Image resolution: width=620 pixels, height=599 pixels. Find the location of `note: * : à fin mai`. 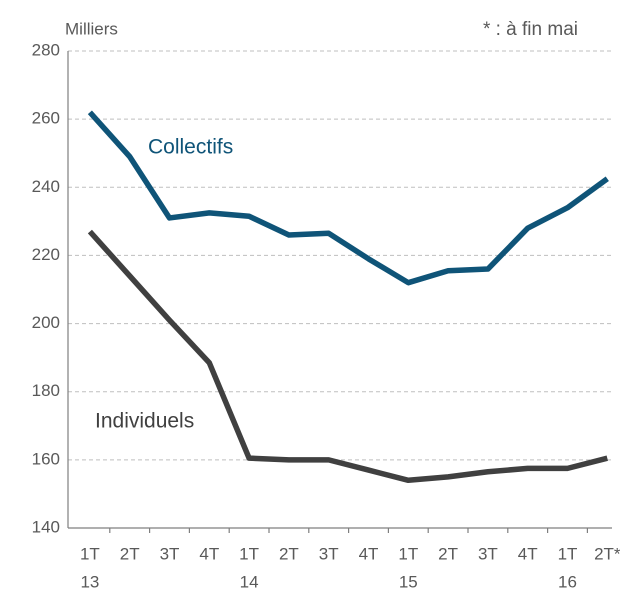

note: * : à fin mai is located at coordinates (530, 29).